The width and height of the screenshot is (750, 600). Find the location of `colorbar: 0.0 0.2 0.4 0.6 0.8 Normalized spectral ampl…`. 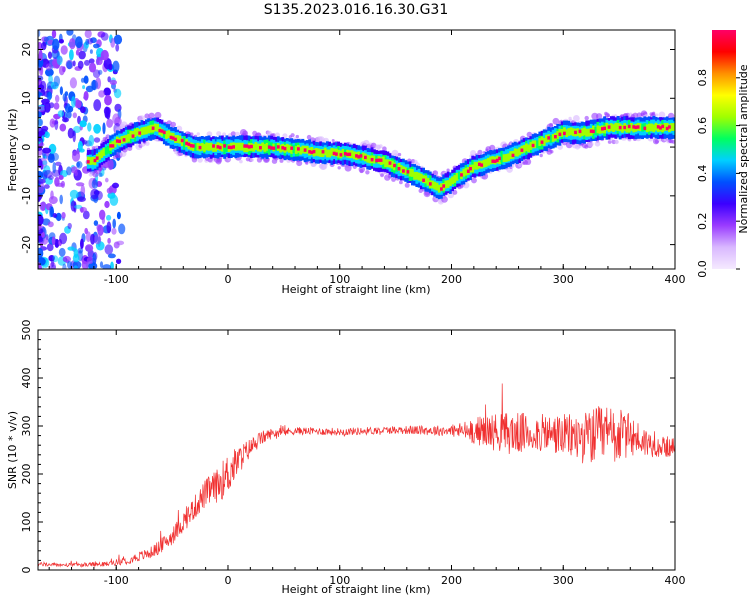

colorbar: 0.0 0.2 0.4 0.6 0.8 Normalized spectral ampl… is located at coordinates (723, 154).